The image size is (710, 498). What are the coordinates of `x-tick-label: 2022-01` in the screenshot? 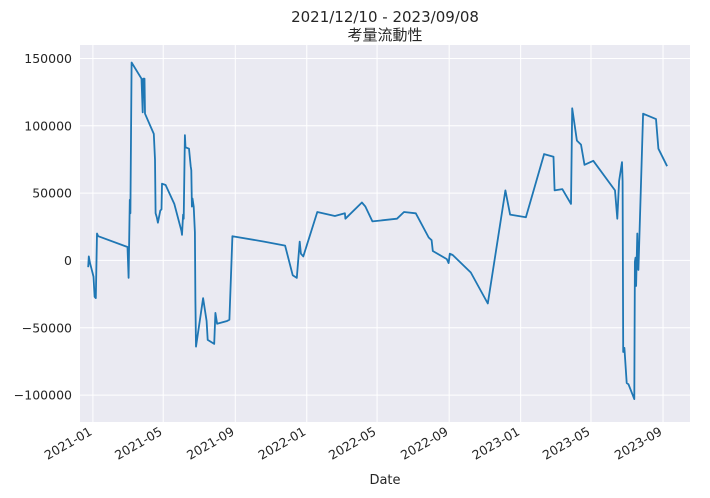 It's located at (282, 443).